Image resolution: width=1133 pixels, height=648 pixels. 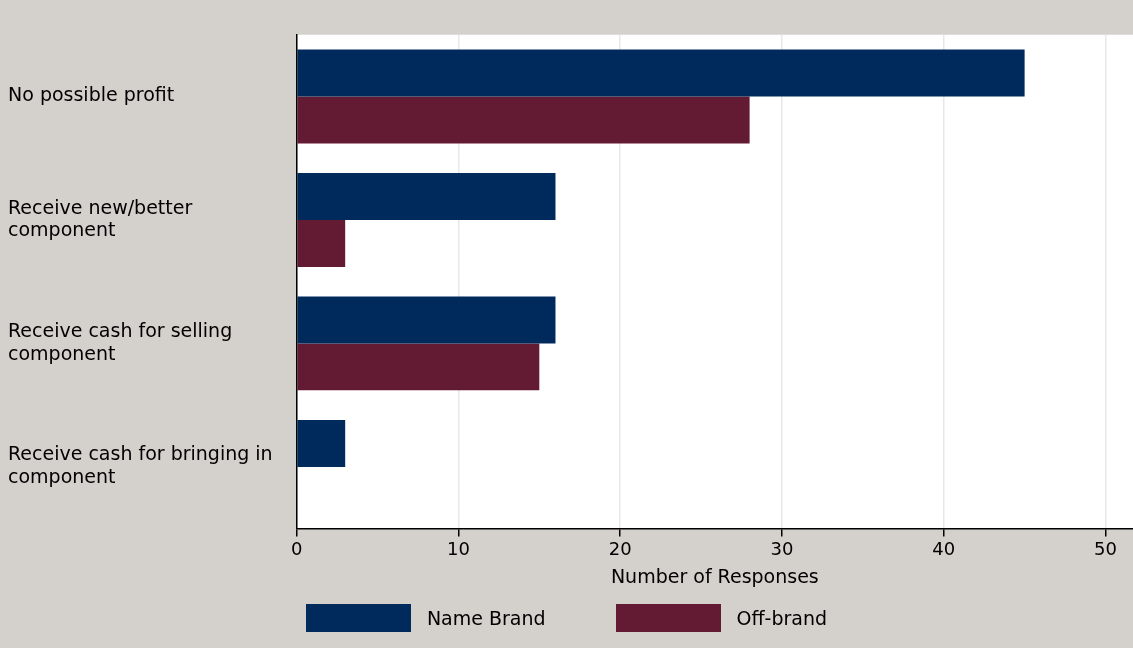 I want to click on x-tick-label: 10, so click(x=458, y=549).